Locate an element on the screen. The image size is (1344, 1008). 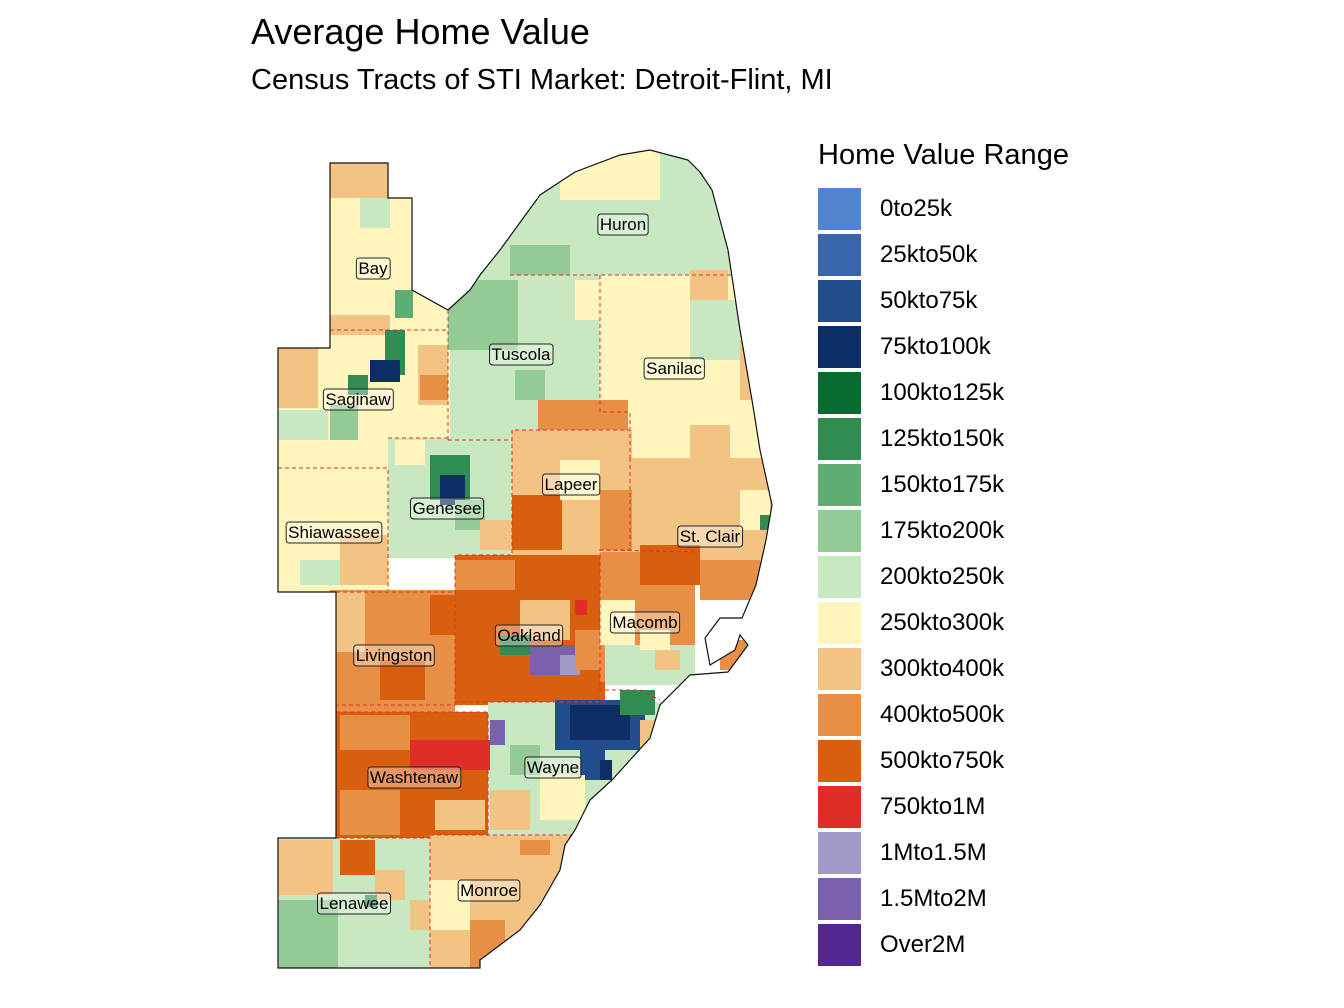
county-label-saginaw: Saginaw is located at coordinates (358, 399).